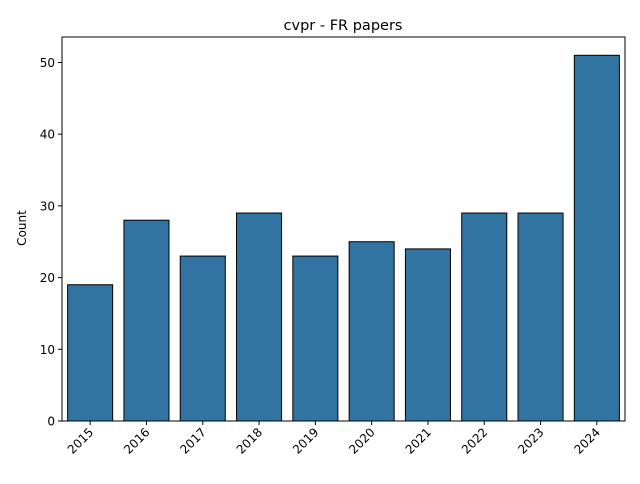 This screenshot has width=640, height=484. Describe the element at coordinates (540, 317) in the screenshot. I see `bar-2023` at that location.